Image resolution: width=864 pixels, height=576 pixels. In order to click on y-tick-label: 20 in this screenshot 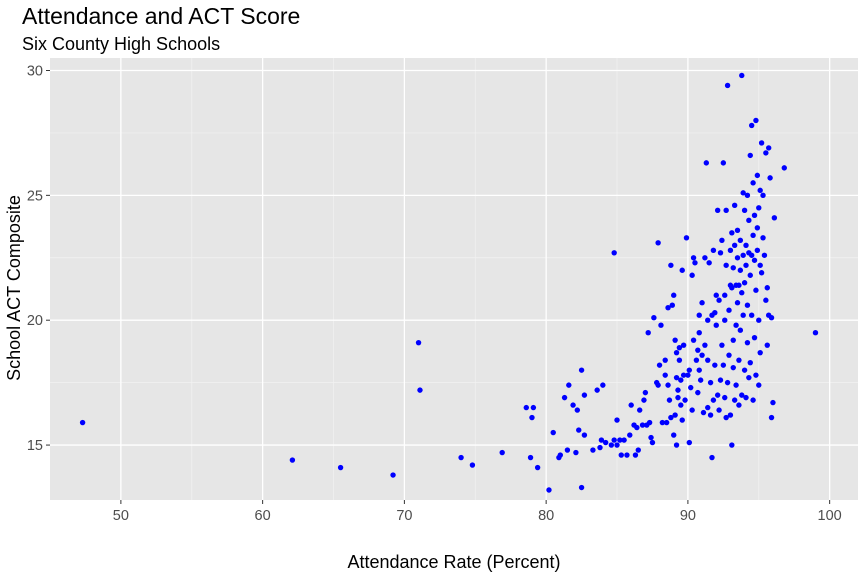, I will do `click(35, 321)`.